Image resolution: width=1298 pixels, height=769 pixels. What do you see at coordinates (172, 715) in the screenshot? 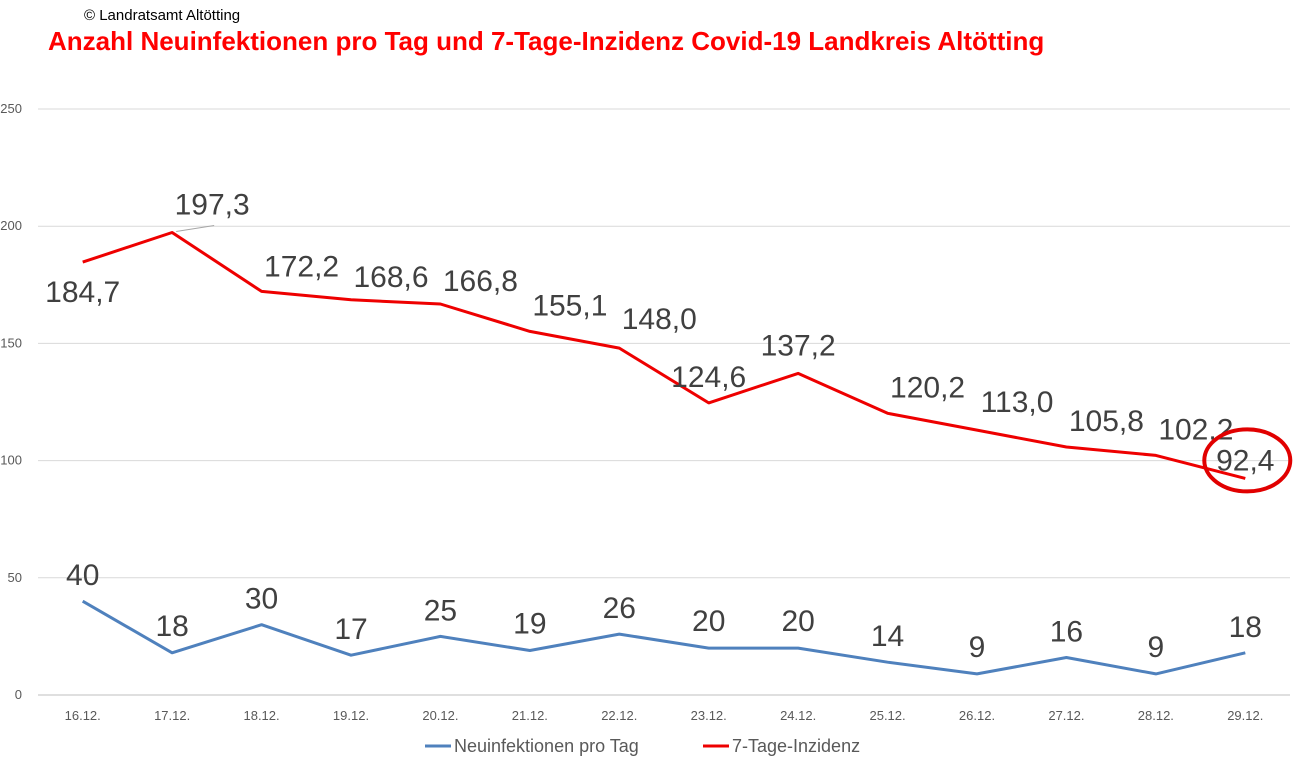
I see `x-tick-label: 17.12.` at bounding box center [172, 715].